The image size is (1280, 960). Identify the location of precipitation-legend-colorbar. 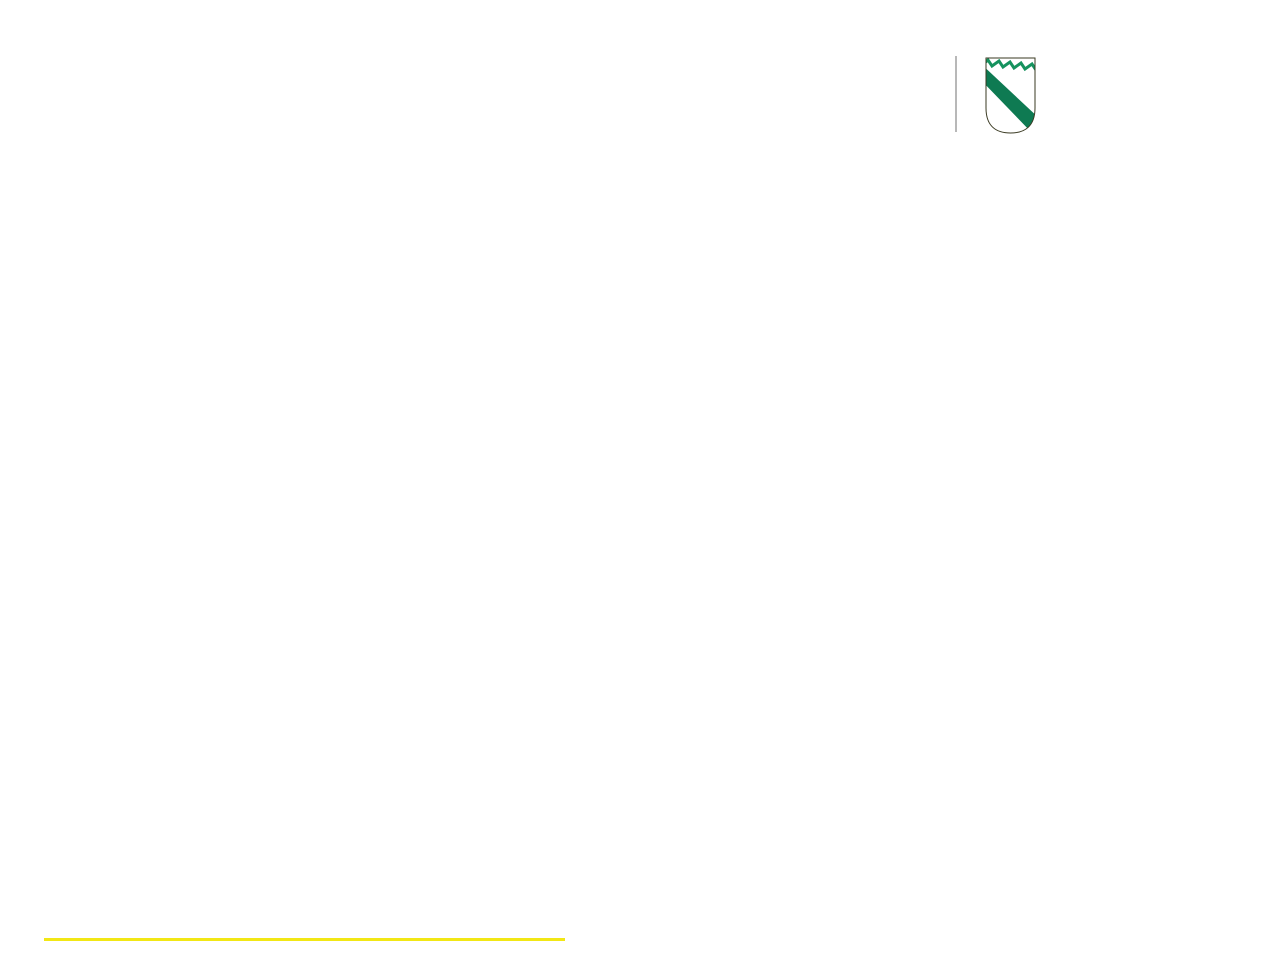
(263, 873).